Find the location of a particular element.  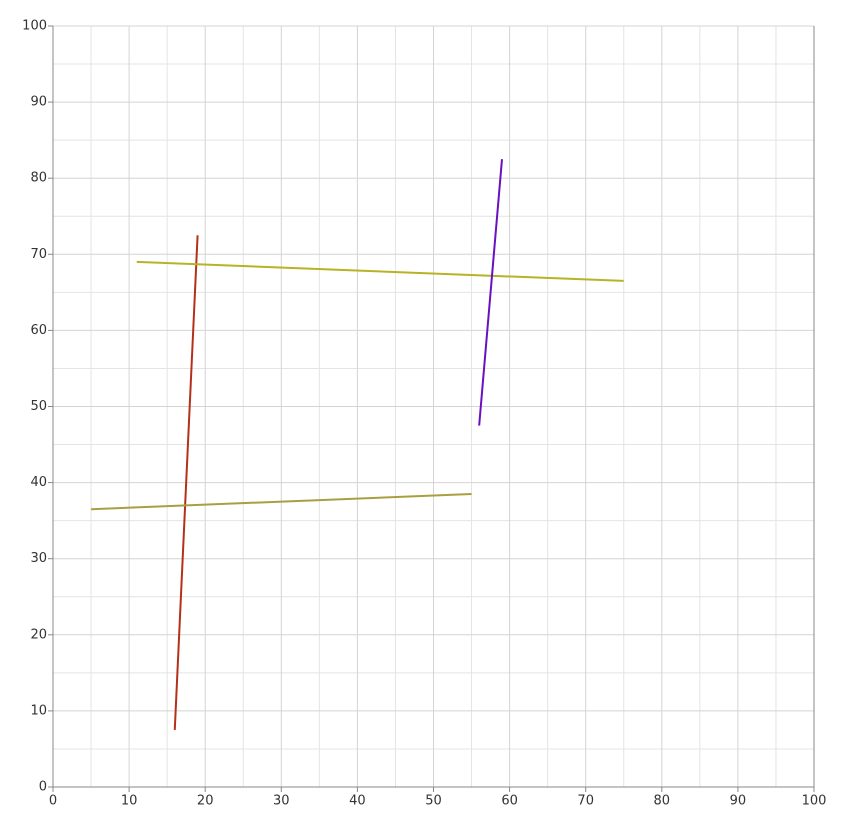

y-tick-label: 40 is located at coordinates (38, 482).